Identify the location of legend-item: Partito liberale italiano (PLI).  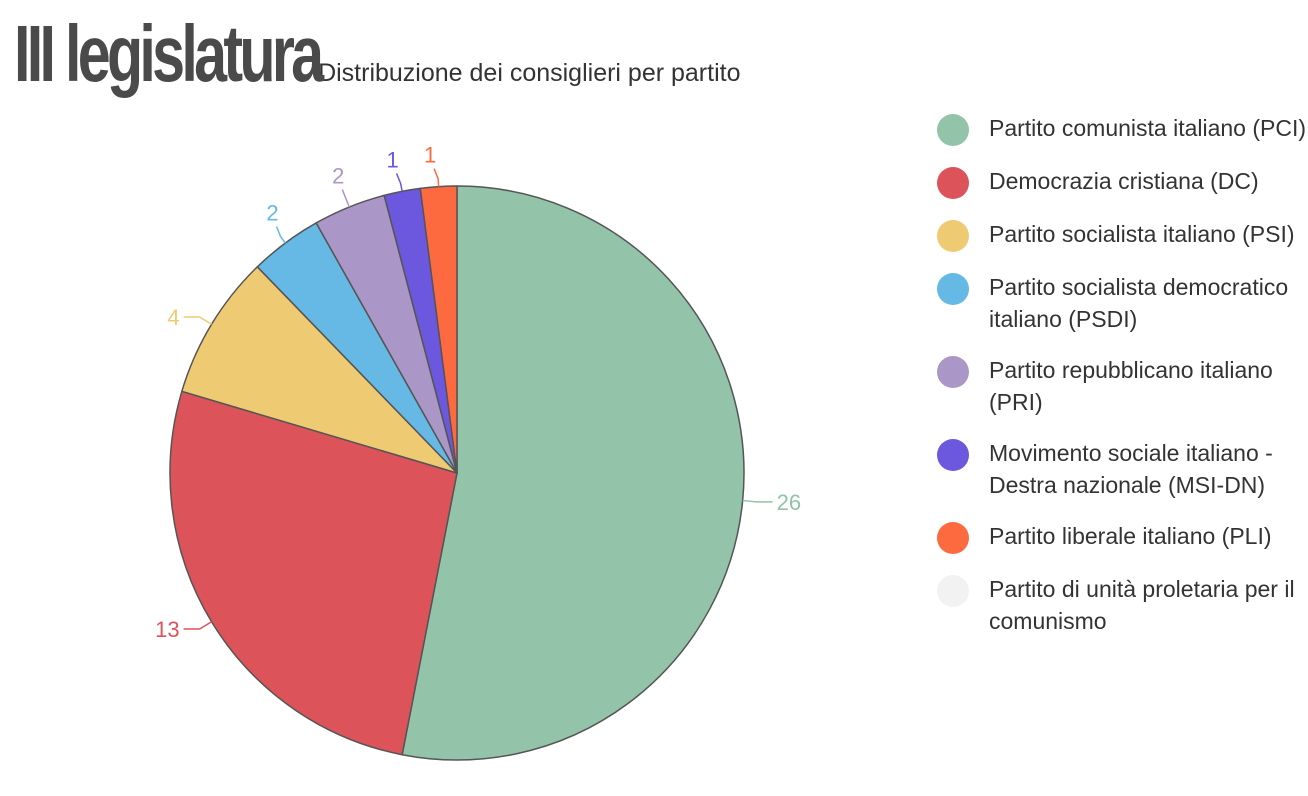
(1122, 537).